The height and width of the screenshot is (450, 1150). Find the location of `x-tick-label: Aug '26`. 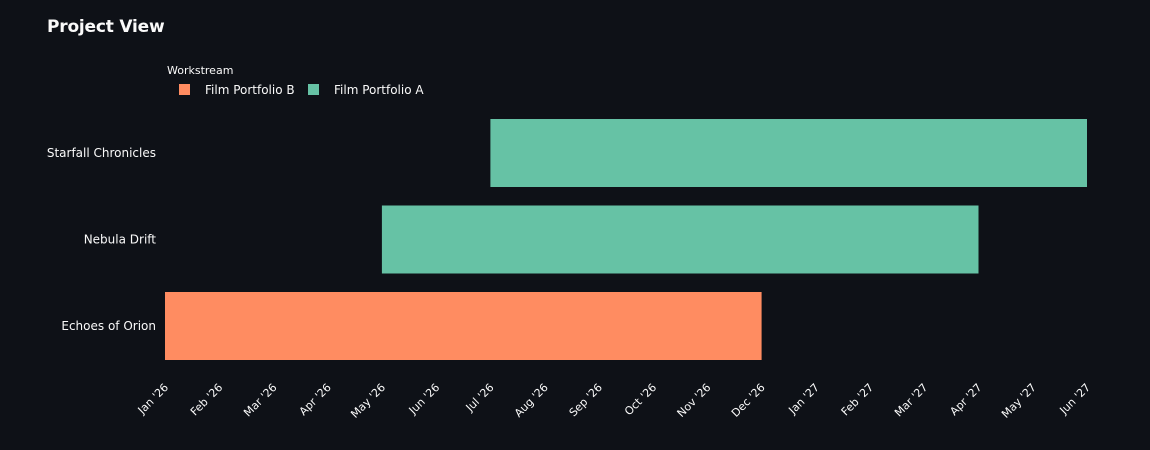

x-tick-label: Aug '26 is located at coordinates (531, 400).